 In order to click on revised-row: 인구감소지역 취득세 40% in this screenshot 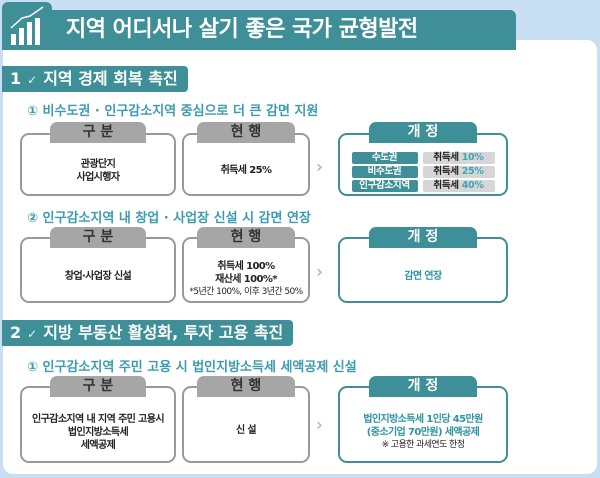, I will do `click(423, 185)`.